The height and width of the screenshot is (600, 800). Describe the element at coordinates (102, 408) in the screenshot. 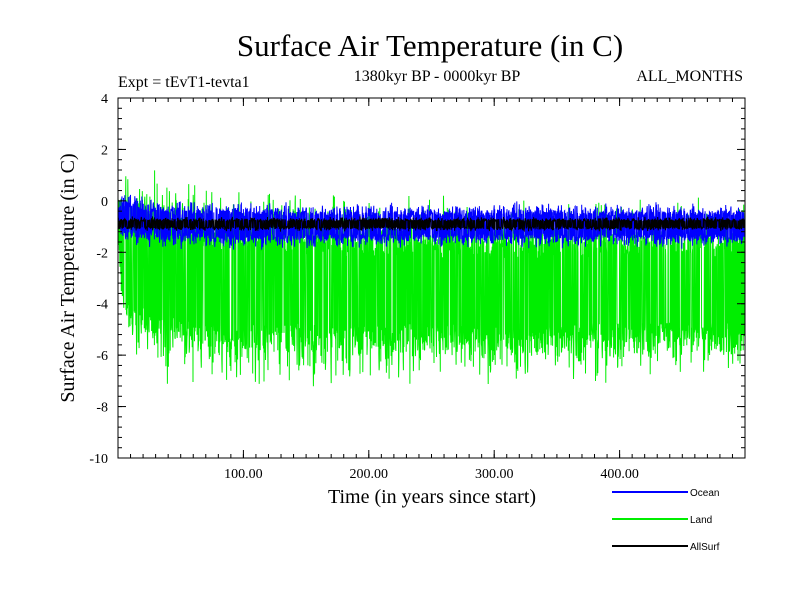

I see `y-tick-label: -8` at that location.